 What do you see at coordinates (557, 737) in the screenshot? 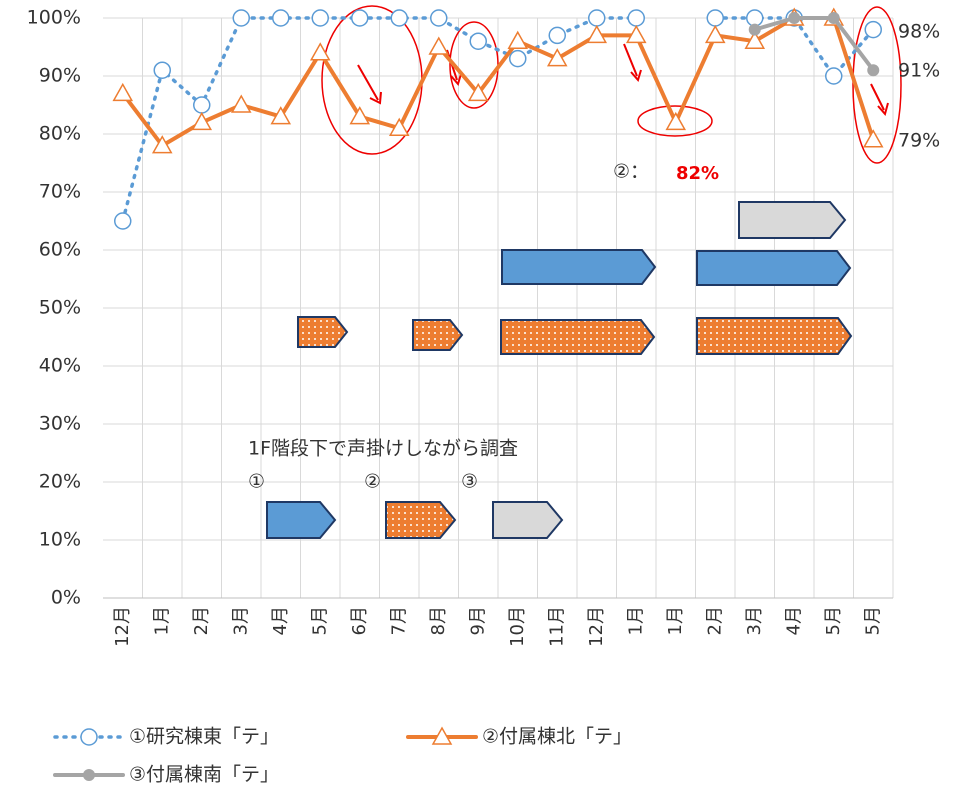
I see `legend-label: ②付属棟北「テ」` at bounding box center [557, 737].